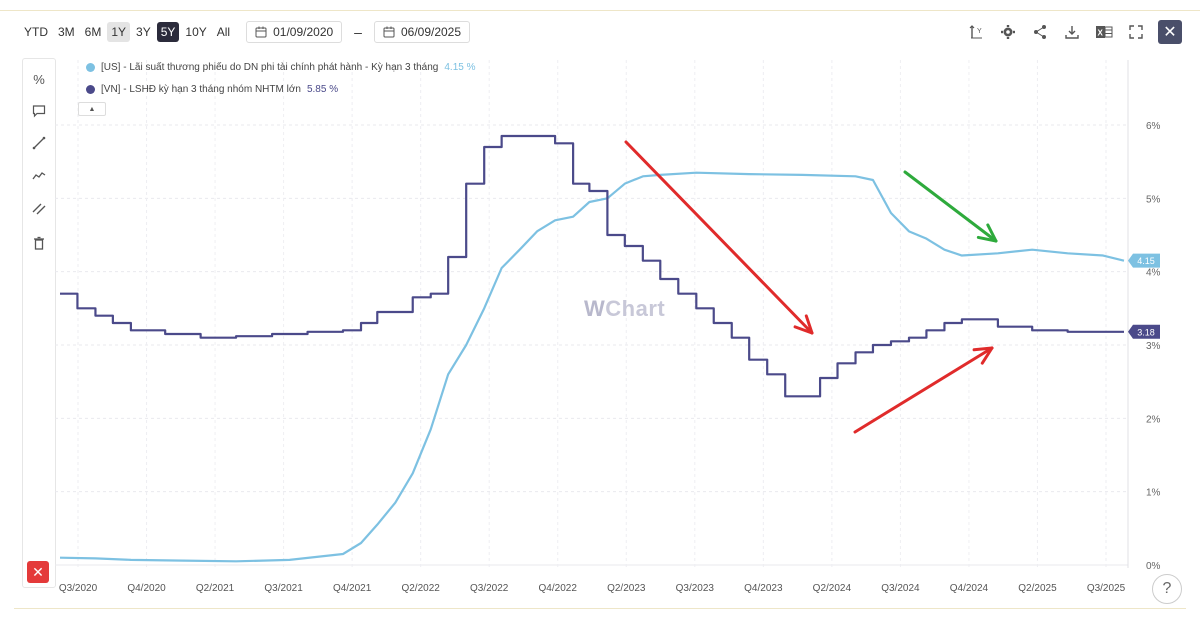 The image size is (1200, 623). Describe the element at coordinates (322, 89) in the screenshot. I see `legend-value-vn: 5.85 %` at that location.